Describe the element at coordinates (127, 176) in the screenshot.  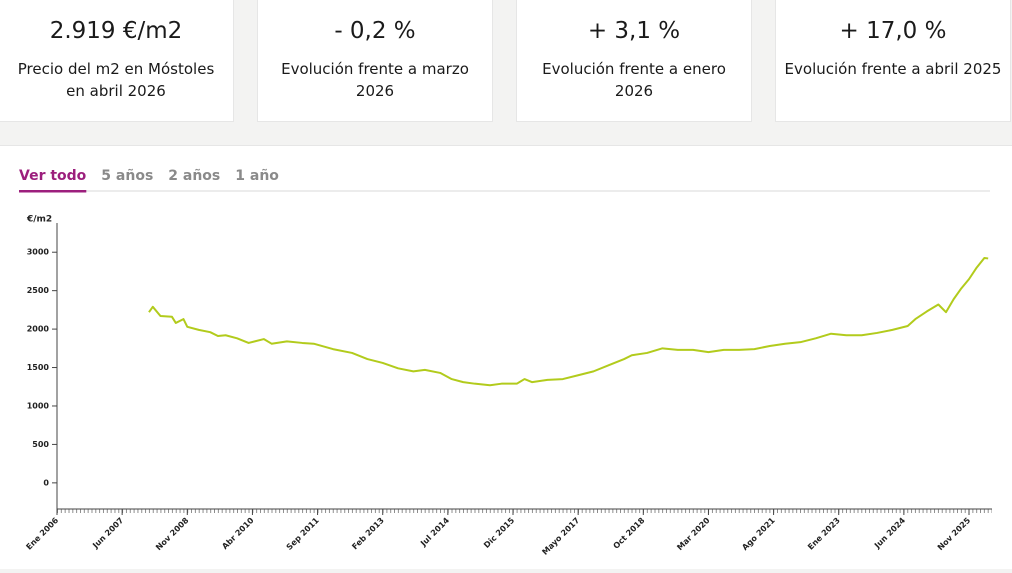
I see `tab: 5 años` at that location.